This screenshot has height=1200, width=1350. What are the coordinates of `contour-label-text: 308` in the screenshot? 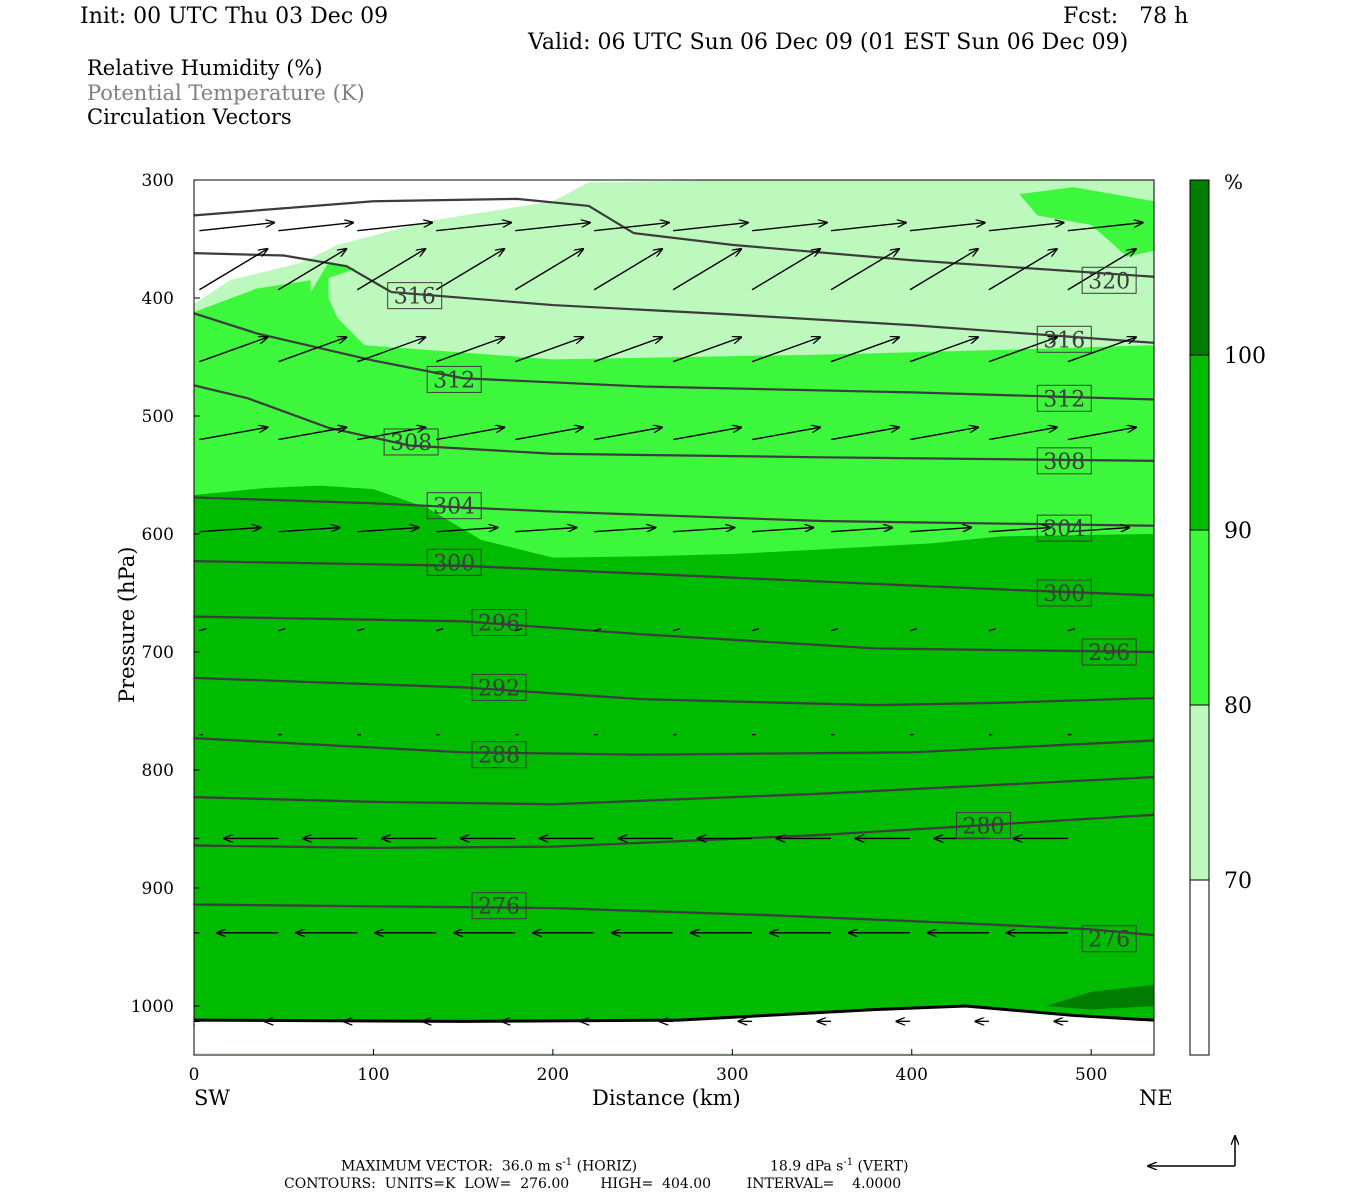 It's located at (1064, 462).